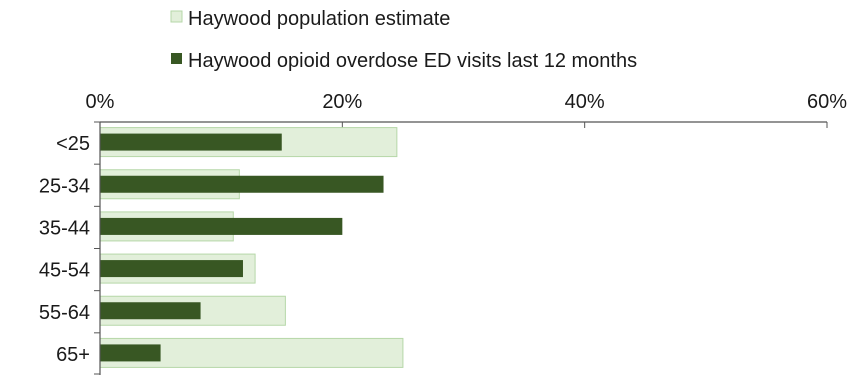  Describe the element at coordinates (64, 313) in the screenshot. I see `category-label: 55-64` at that location.